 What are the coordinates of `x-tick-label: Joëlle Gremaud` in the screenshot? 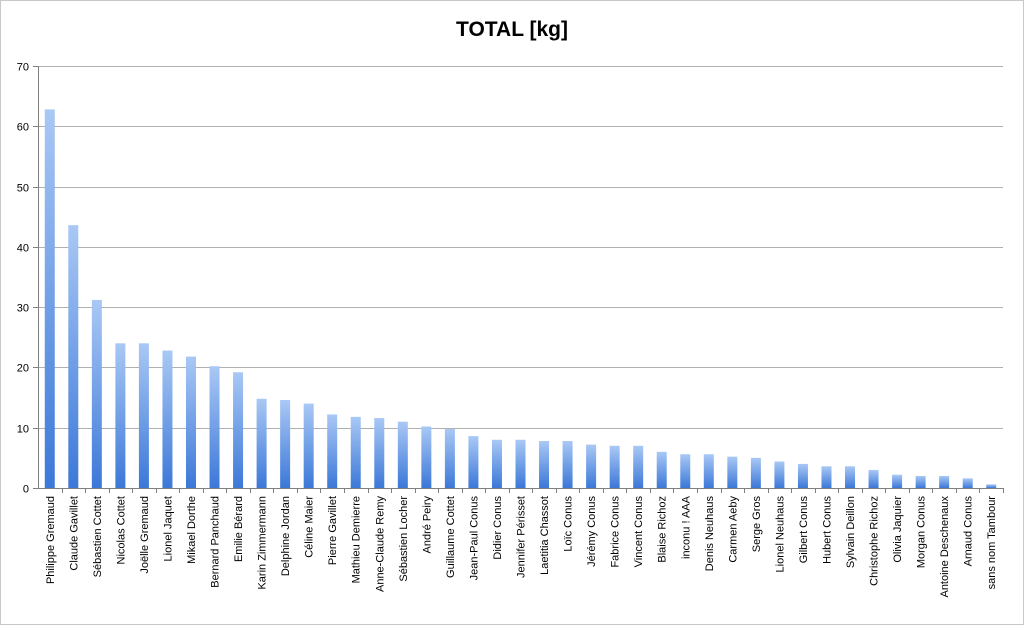 It's located at (145, 535).